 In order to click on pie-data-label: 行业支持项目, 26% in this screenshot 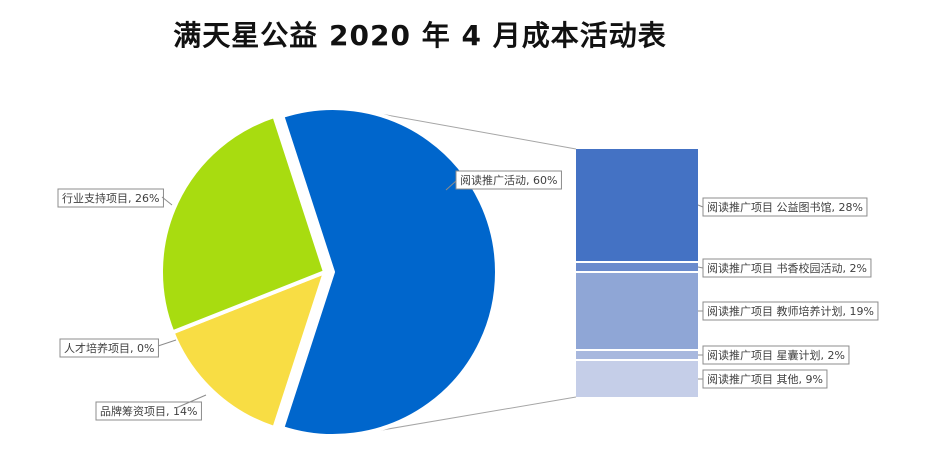, I will do `click(115, 198)`.